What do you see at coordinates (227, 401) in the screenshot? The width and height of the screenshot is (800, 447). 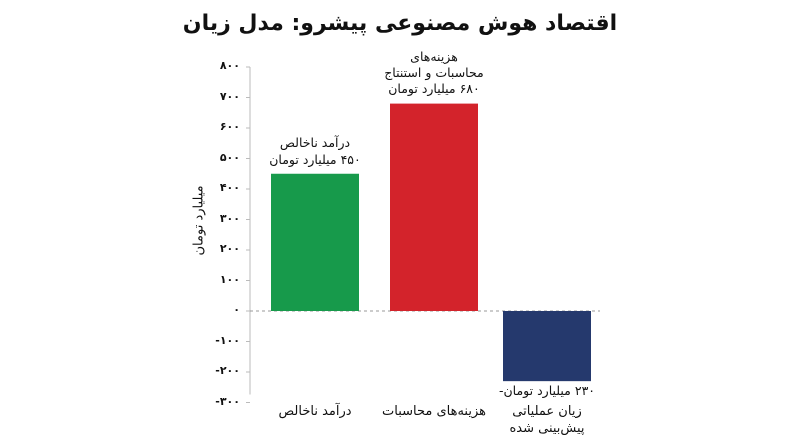 I see `y-tick-label: -۳۰۰` at bounding box center [227, 401].